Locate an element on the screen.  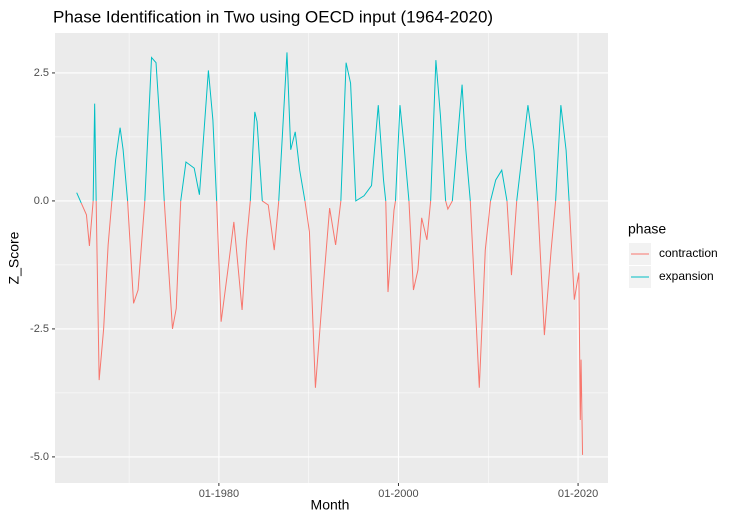
legend-label: contraction is located at coordinates (688, 253).